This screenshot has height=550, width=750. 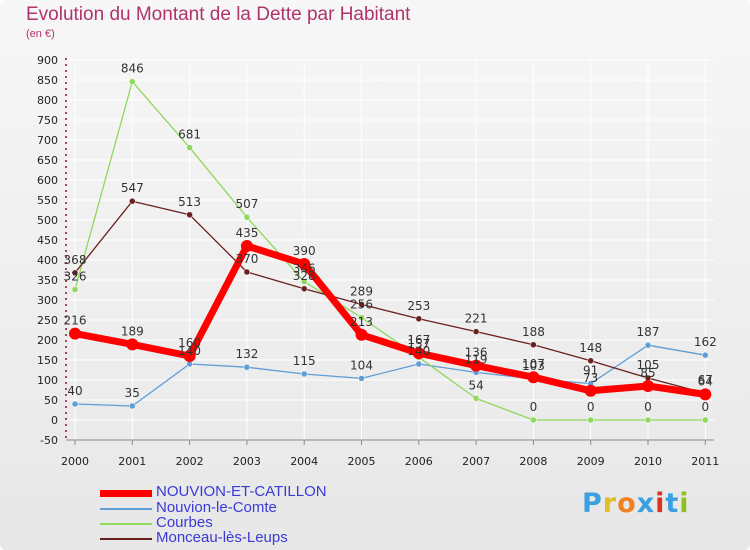 What do you see at coordinates (189, 135) in the screenshot?
I see `data-label: 681` at bounding box center [189, 135].